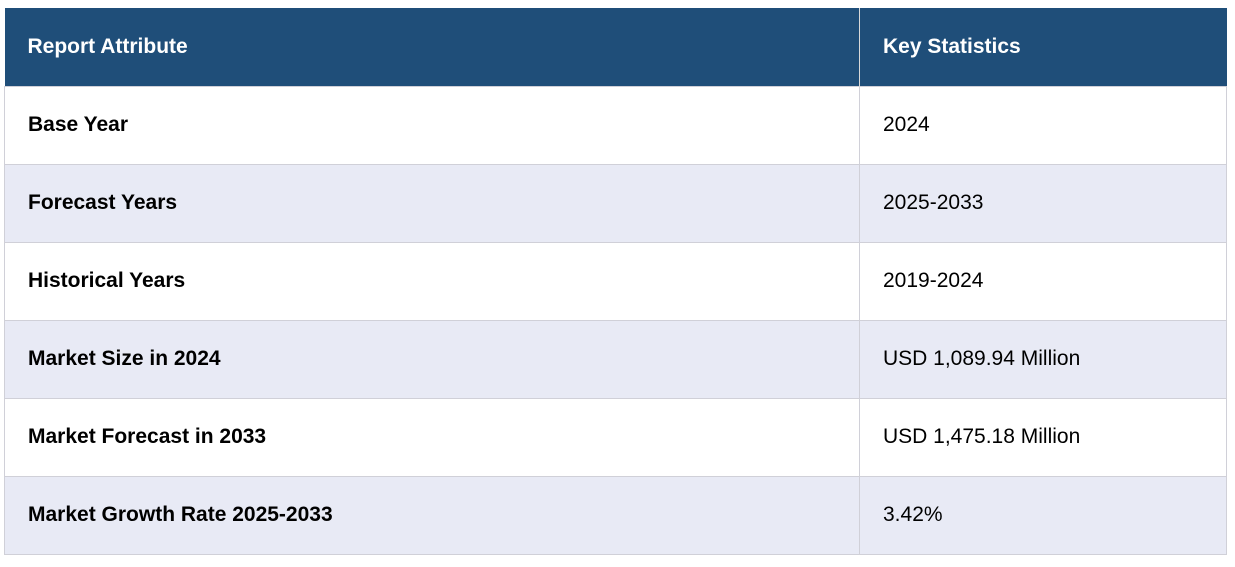 The width and height of the screenshot is (1235, 567). I want to click on row-value: 3.42%, so click(1043, 515).